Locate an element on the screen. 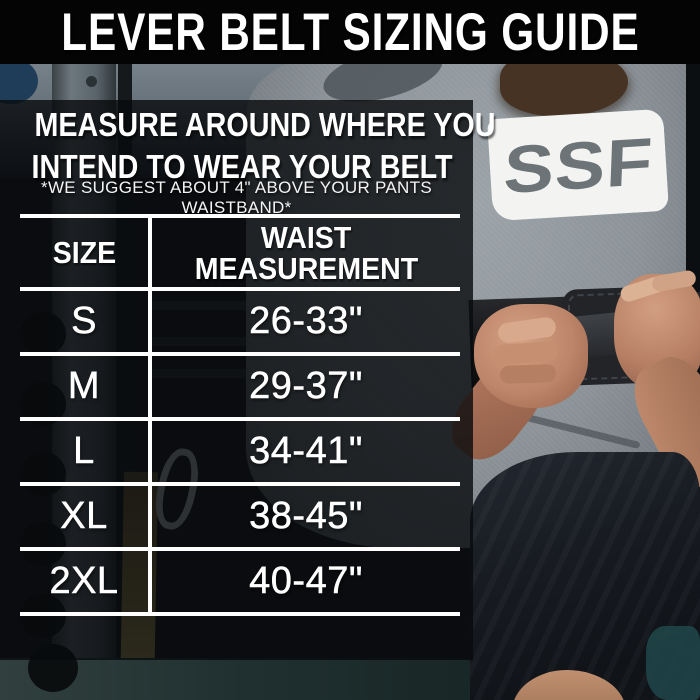  waist-cell: 38-45" is located at coordinates (306, 516).